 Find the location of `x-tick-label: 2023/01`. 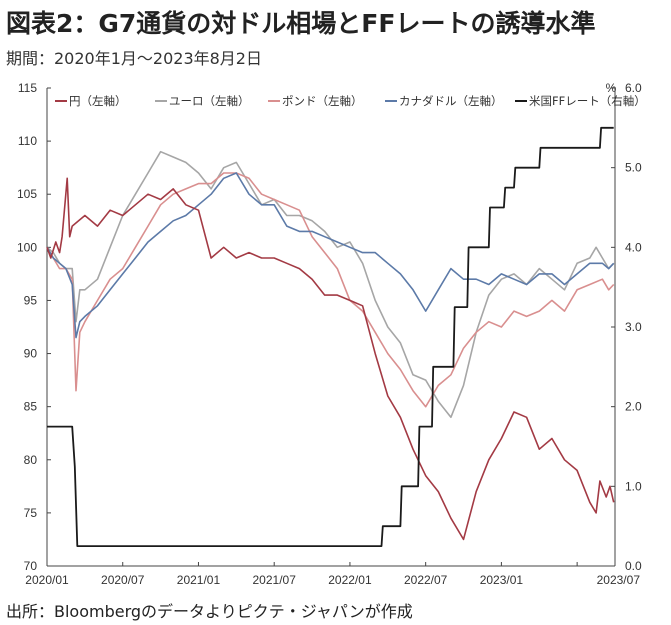

x-tick-label: 2023/01 is located at coordinates (502, 580).